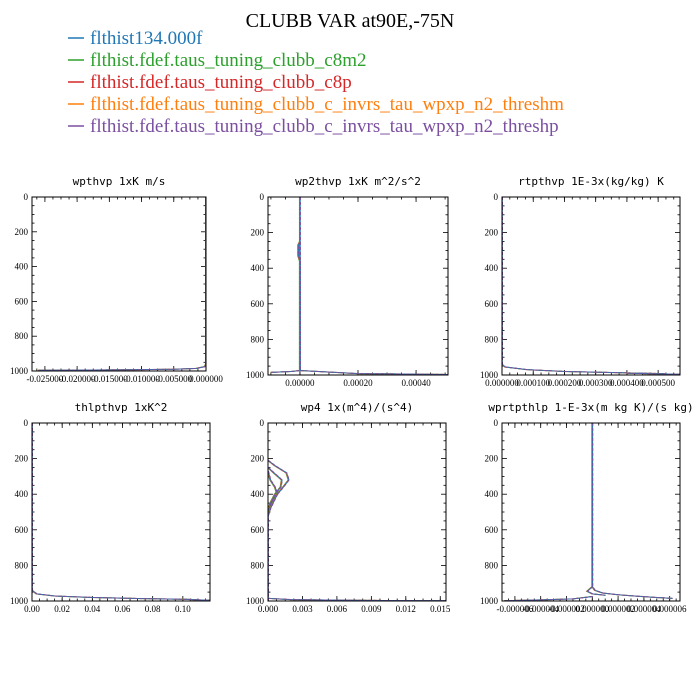 The width and height of the screenshot is (700, 700). I want to click on legend-entry: flthist134.000f, so click(135, 38).